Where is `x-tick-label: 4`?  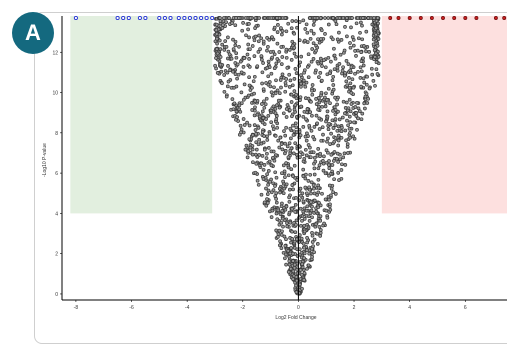 x-tick-label: 4 is located at coordinates (409, 308).